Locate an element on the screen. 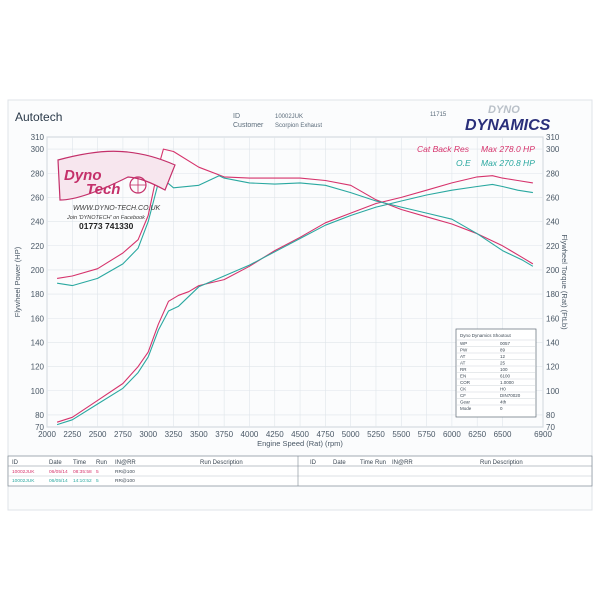  company-name: Autotech is located at coordinates (38, 117).